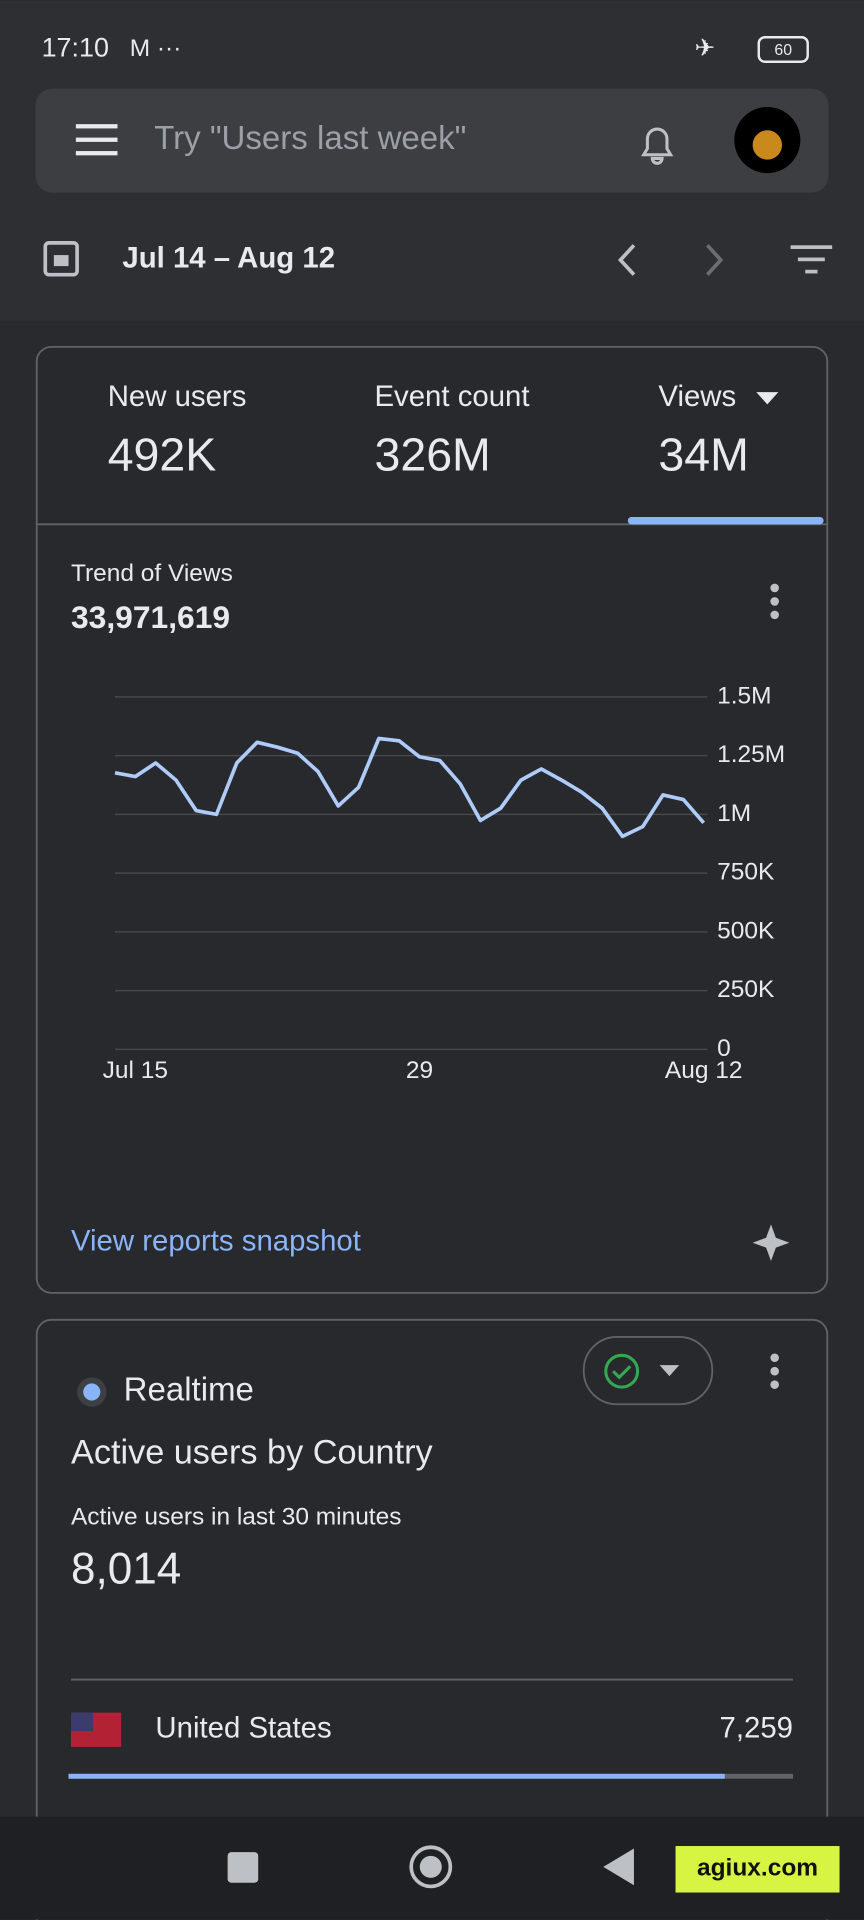 This screenshot has width=864, height=1920. What do you see at coordinates (771, 1243) in the screenshot?
I see `insights-icon` at bounding box center [771, 1243].